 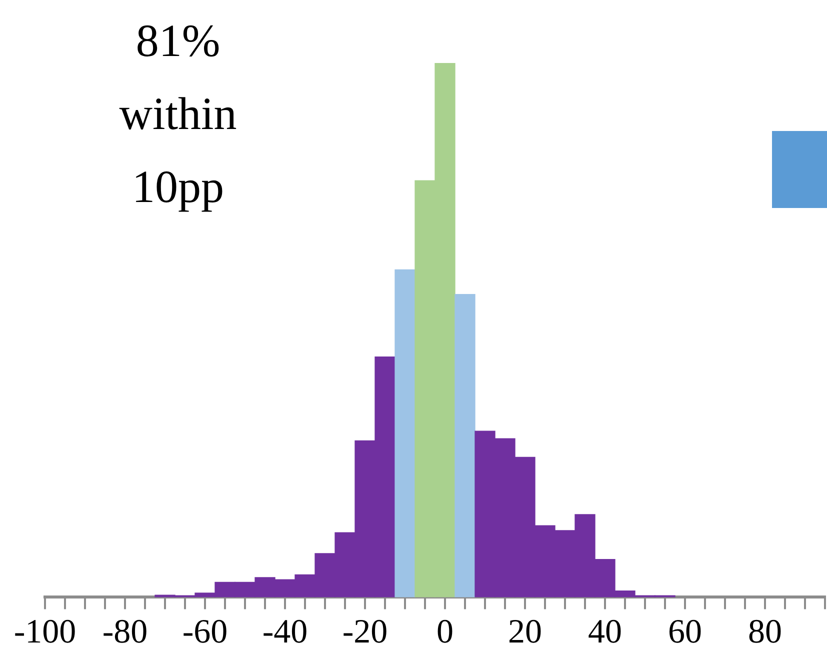 What do you see at coordinates (365, 632) in the screenshot?
I see `x-tick-label: -20` at bounding box center [365, 632].